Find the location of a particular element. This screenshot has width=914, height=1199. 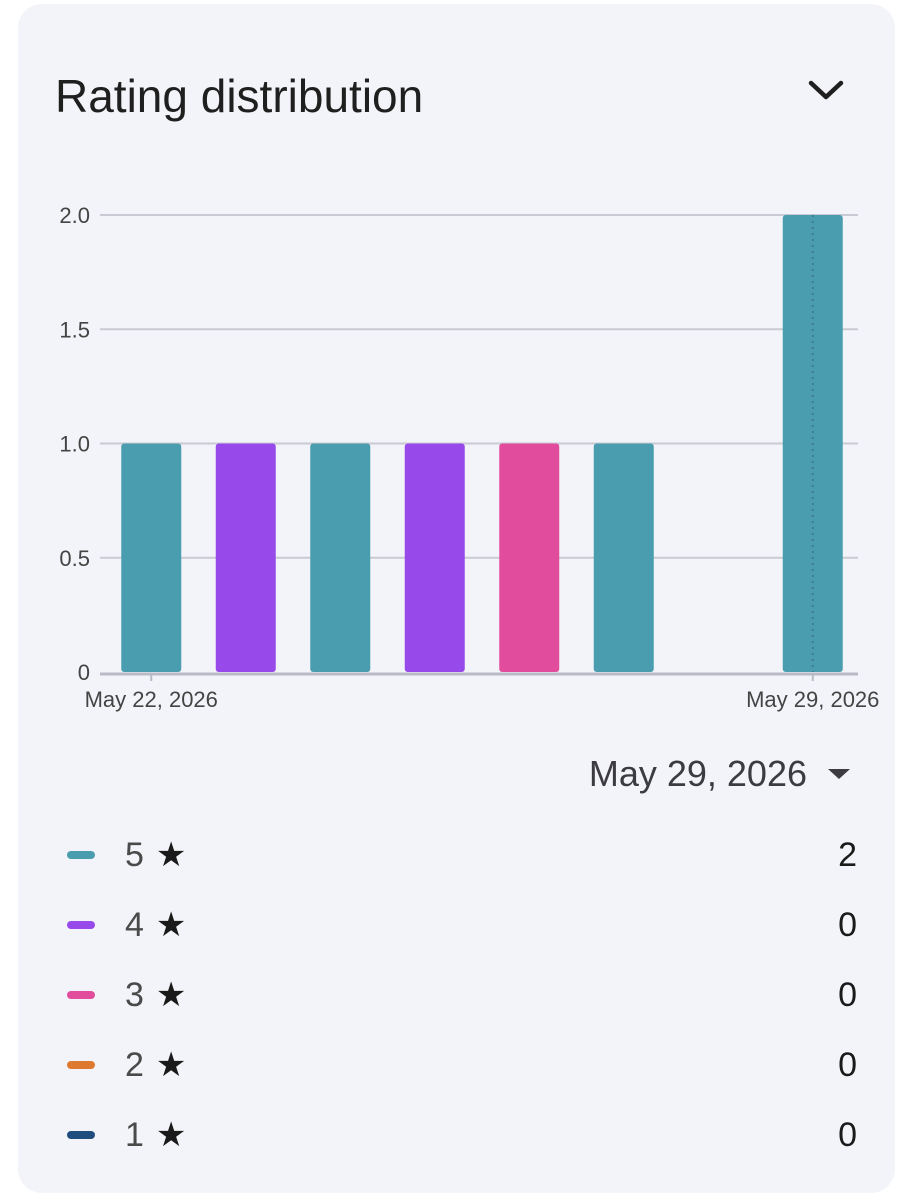

legend-rating: 4 is located at coordinates (134, 925).